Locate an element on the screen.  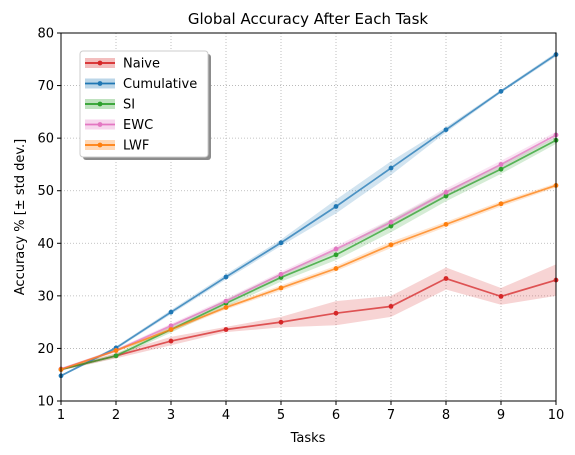
legend-label: SI is located at coordinates (129, 105).